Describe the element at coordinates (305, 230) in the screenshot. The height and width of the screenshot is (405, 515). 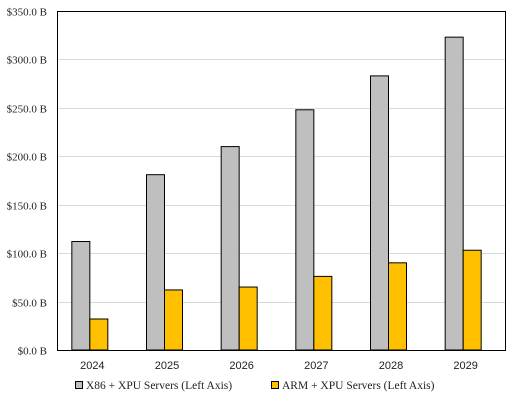
I see `bar-x86-xpu-2027` at that location.